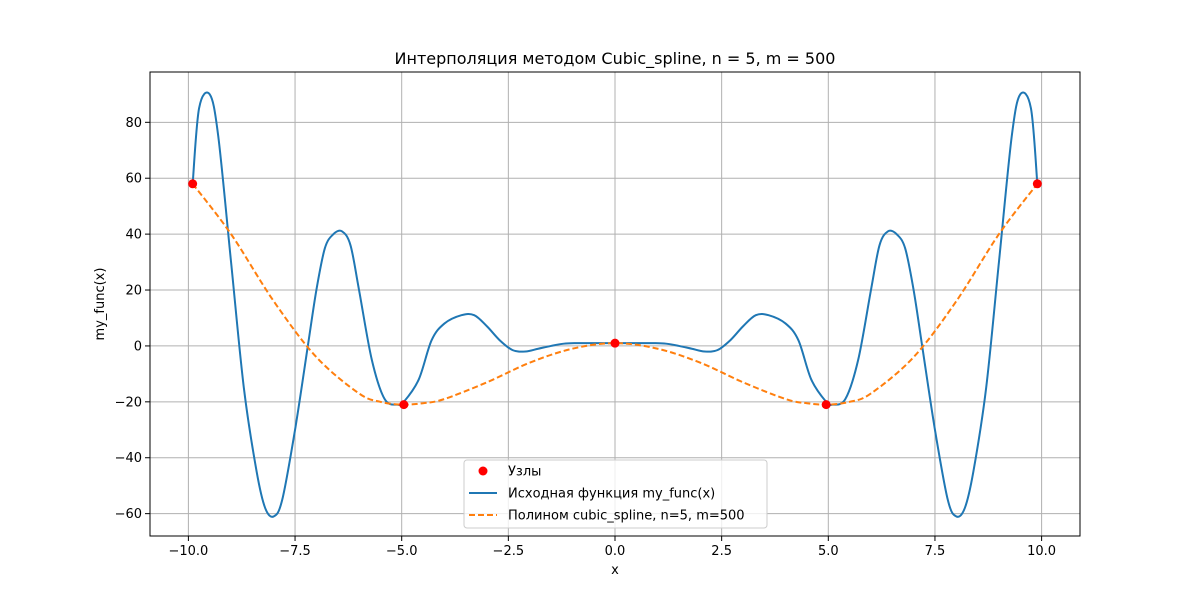  Describe the element at coordinates (133, 123) in the screenshot. I see `y-tick-label: 80` at that location.